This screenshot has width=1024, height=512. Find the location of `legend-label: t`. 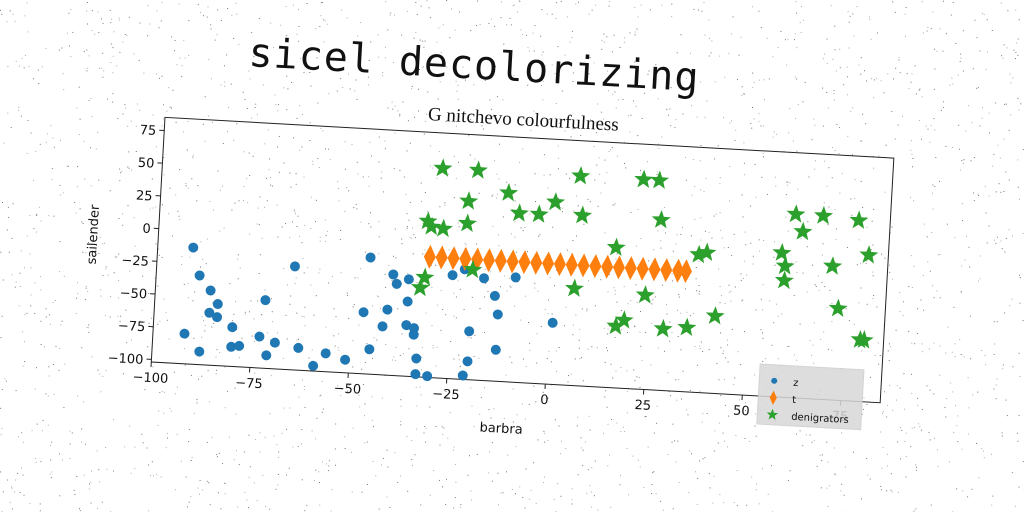

legend-label: t is located at coordinates (794, 400).